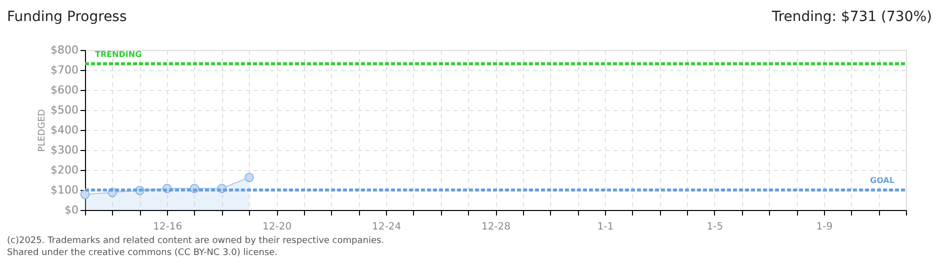 The image size is (940, 270). I want to click on y-tick-label: $0, so click(71, 210).